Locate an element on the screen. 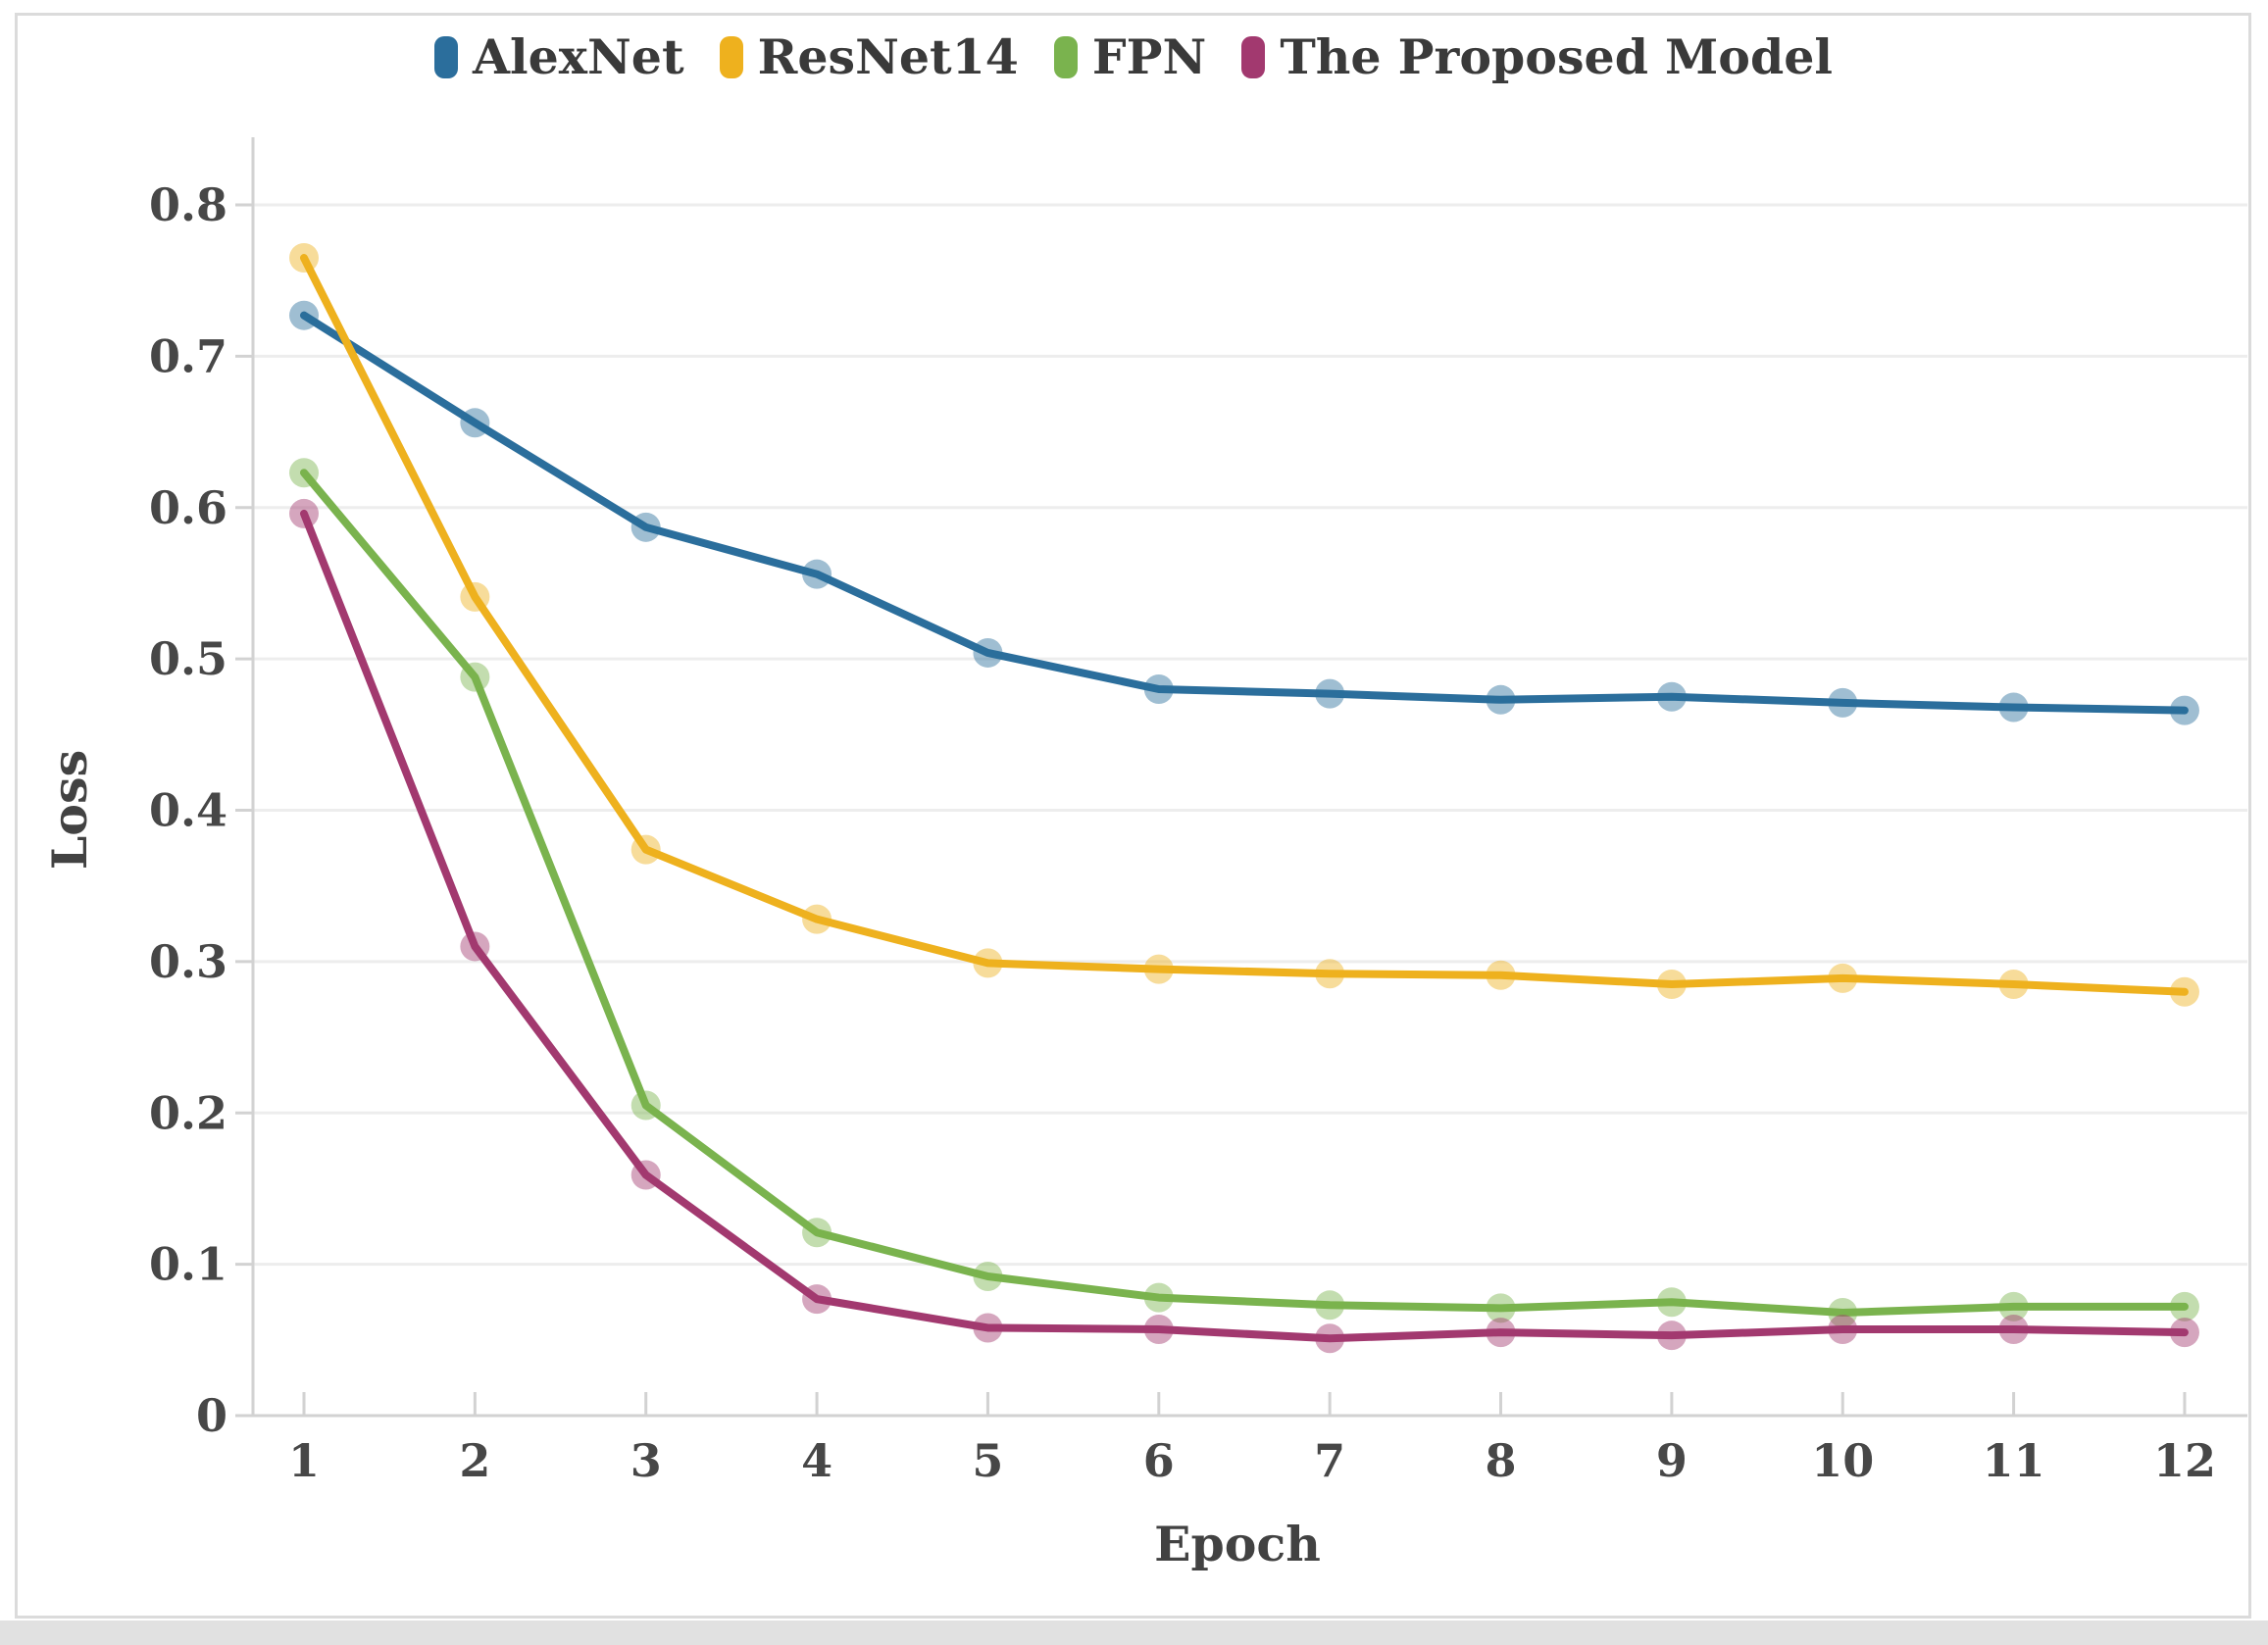  x-tick-label: 9 is located at coordinates (1672, 1460).